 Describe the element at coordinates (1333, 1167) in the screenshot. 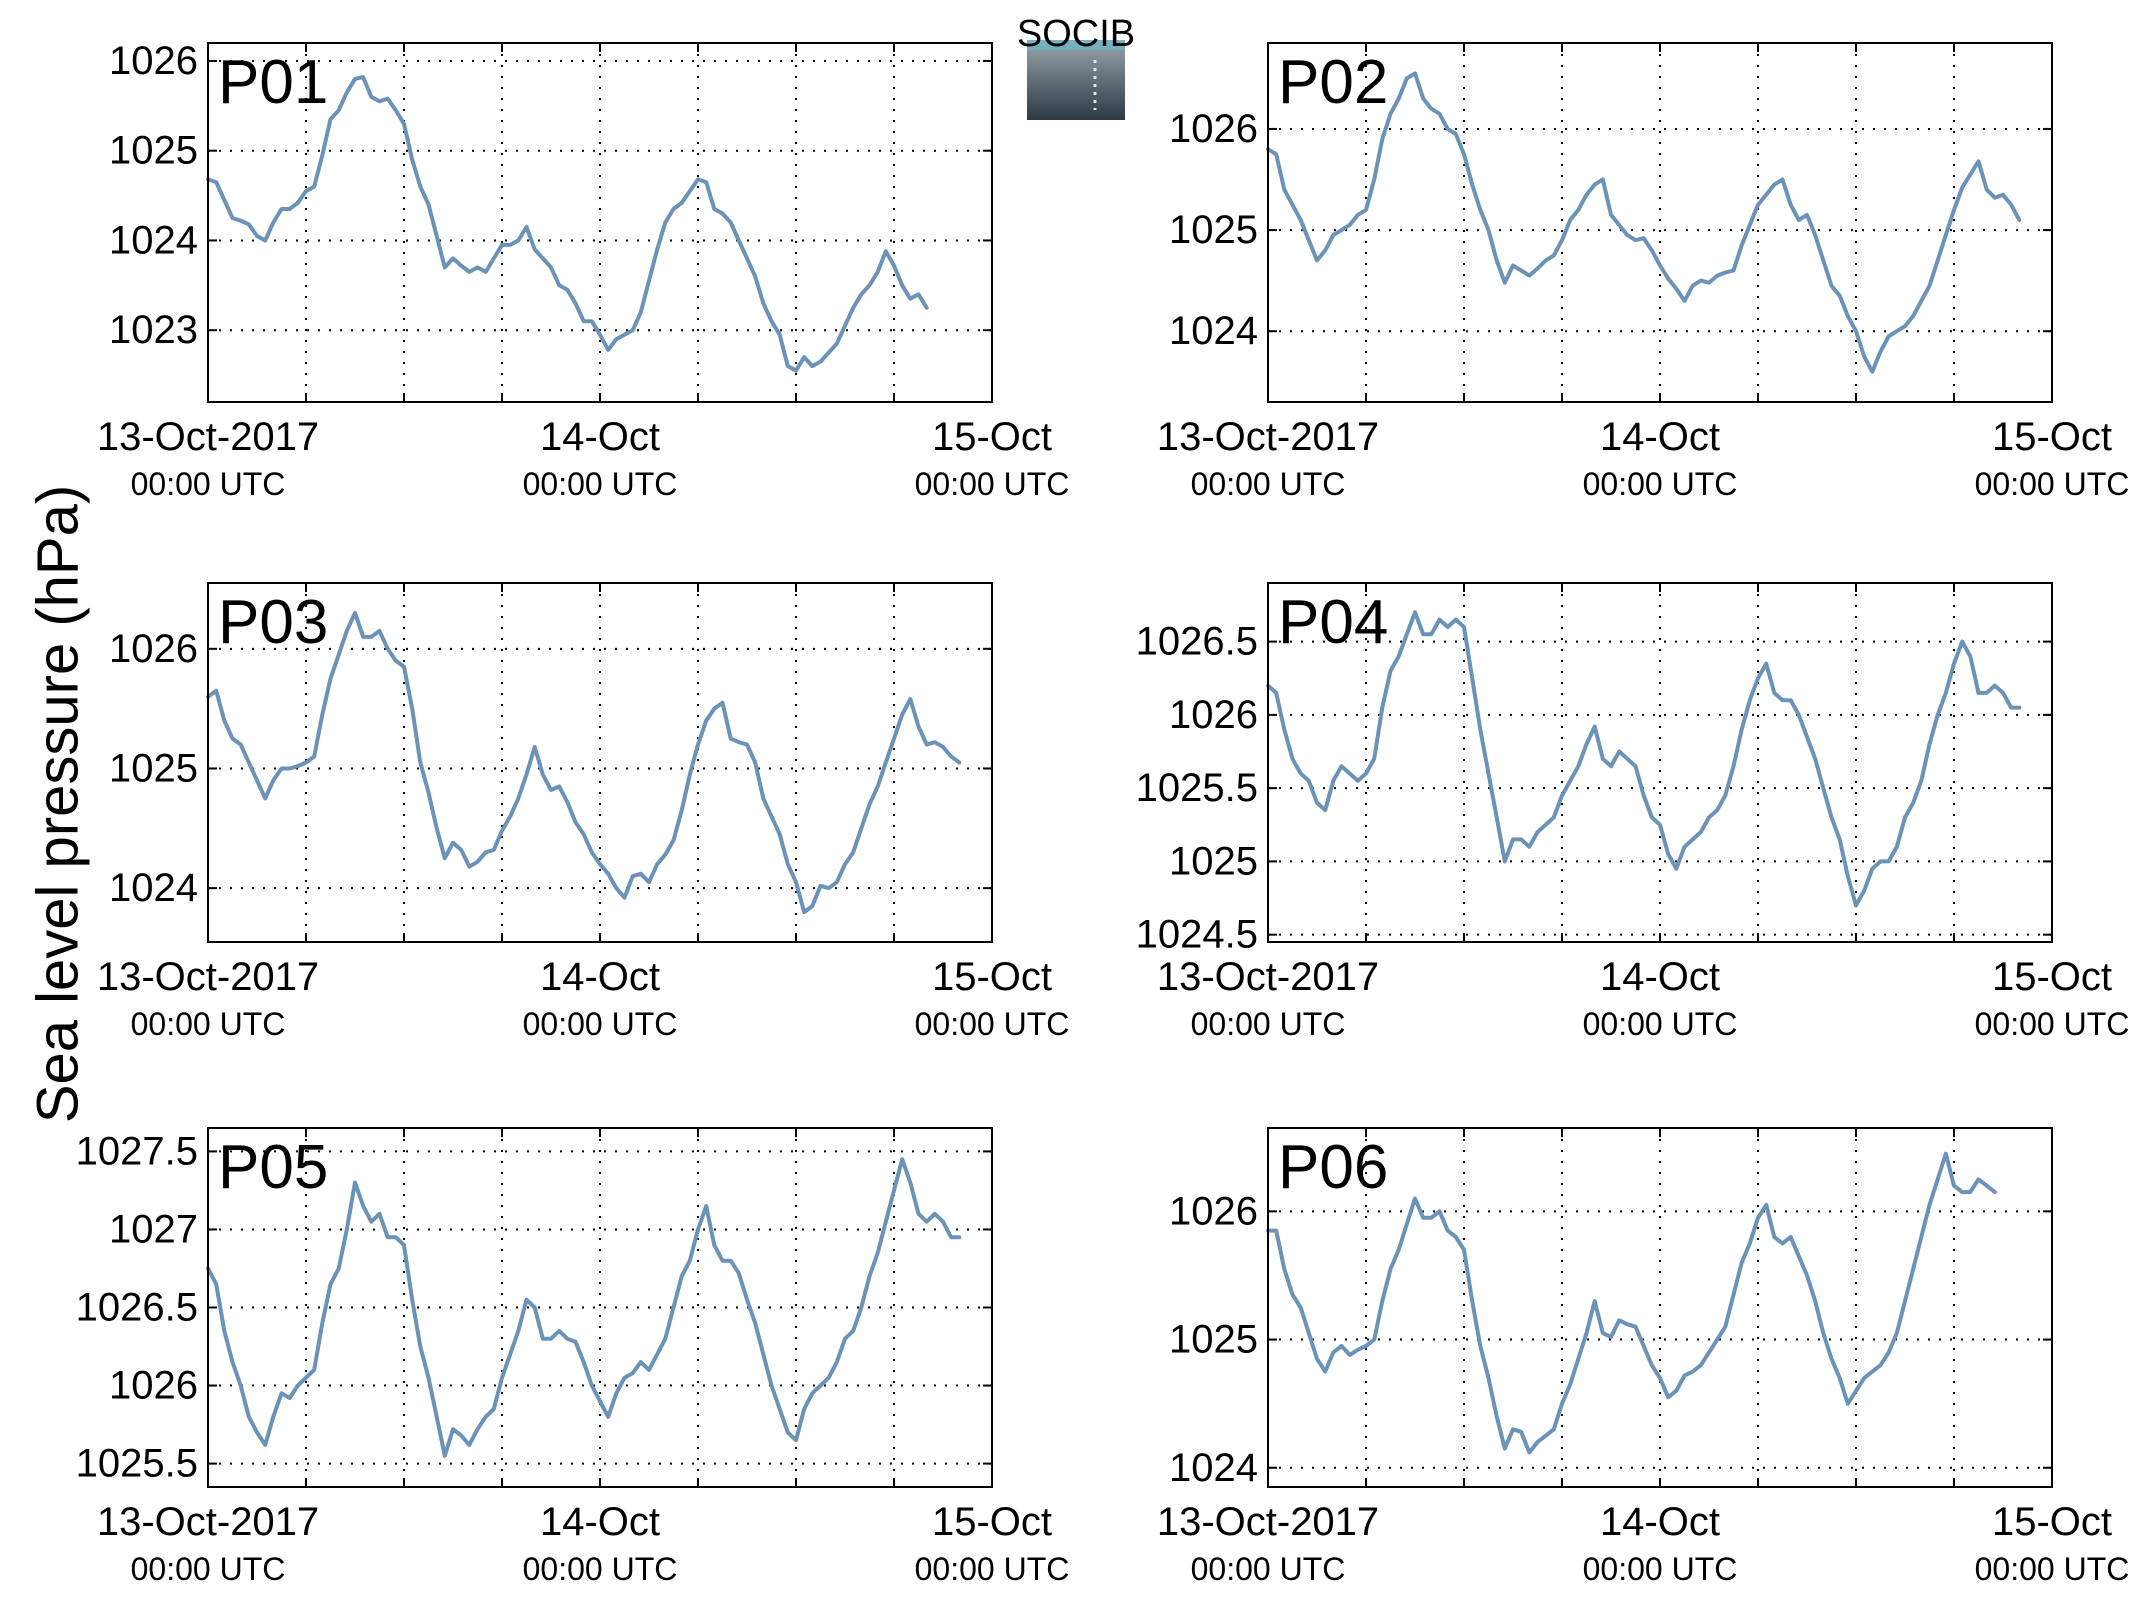

I see `panel-label-p06: P06` at that location.